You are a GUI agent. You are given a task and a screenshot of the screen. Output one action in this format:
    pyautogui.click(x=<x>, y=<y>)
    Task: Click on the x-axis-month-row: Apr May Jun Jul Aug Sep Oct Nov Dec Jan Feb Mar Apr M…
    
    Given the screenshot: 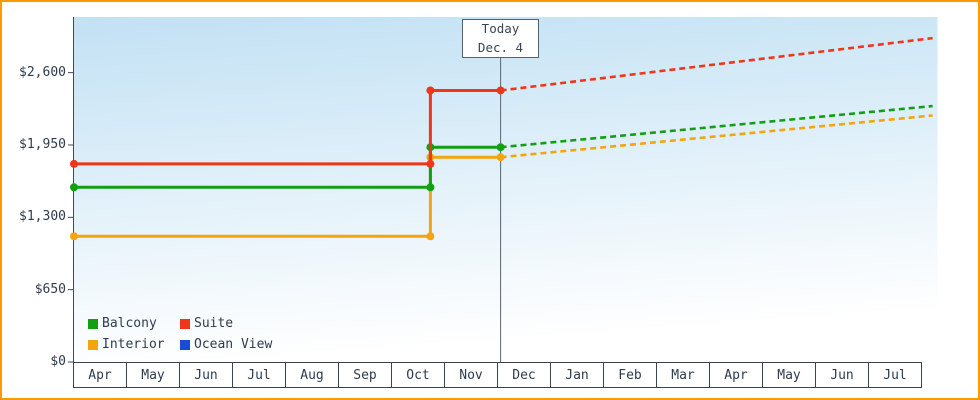 What is the action you would take?
    pyautogui.click(x=497, y=375)
    